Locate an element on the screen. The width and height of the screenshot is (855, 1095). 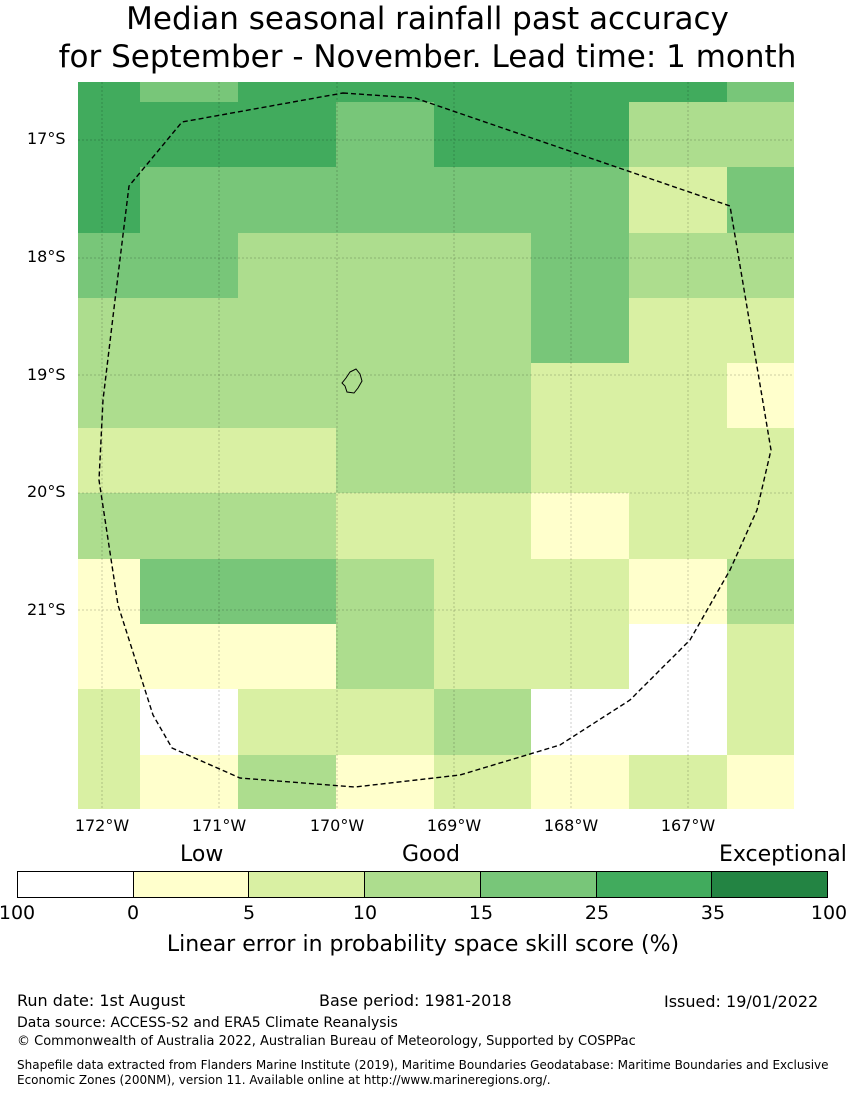
colorbar is located at coordinates (422, 884).